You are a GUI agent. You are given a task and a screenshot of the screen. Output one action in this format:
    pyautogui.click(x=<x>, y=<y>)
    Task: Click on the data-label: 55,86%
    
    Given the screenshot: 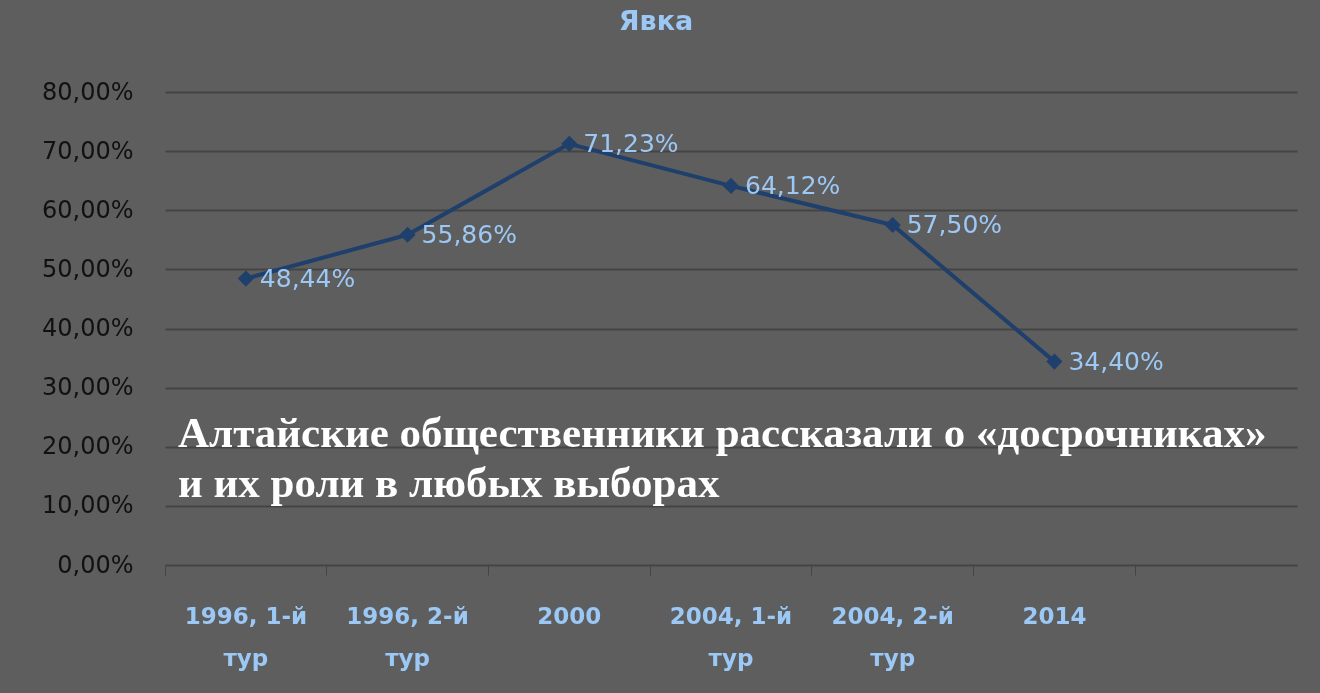 What is the action you would take?
    pyautogui.click(x=469, y=234)
    